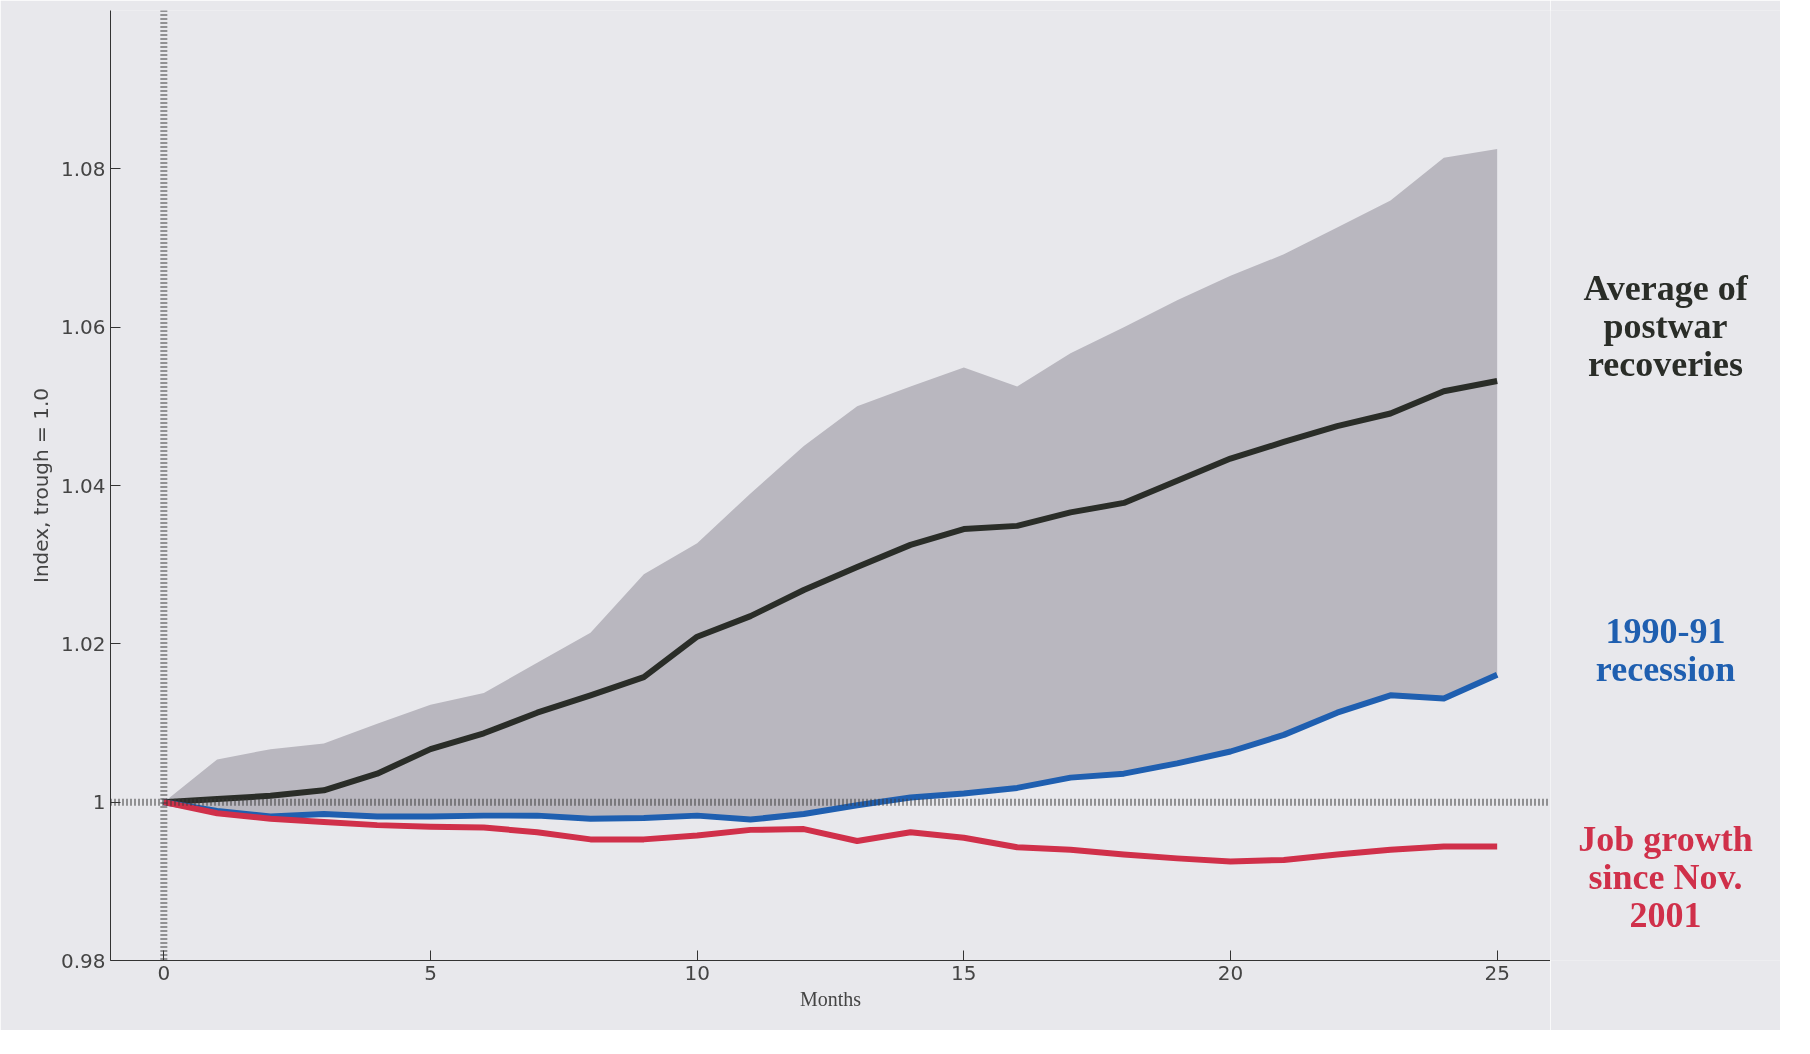 The width and height of the screenshot is (1810, 1054). Describe the element at coordinates (1230, 972) in the screenshot. I see `x-tick-label: 20` at that location.